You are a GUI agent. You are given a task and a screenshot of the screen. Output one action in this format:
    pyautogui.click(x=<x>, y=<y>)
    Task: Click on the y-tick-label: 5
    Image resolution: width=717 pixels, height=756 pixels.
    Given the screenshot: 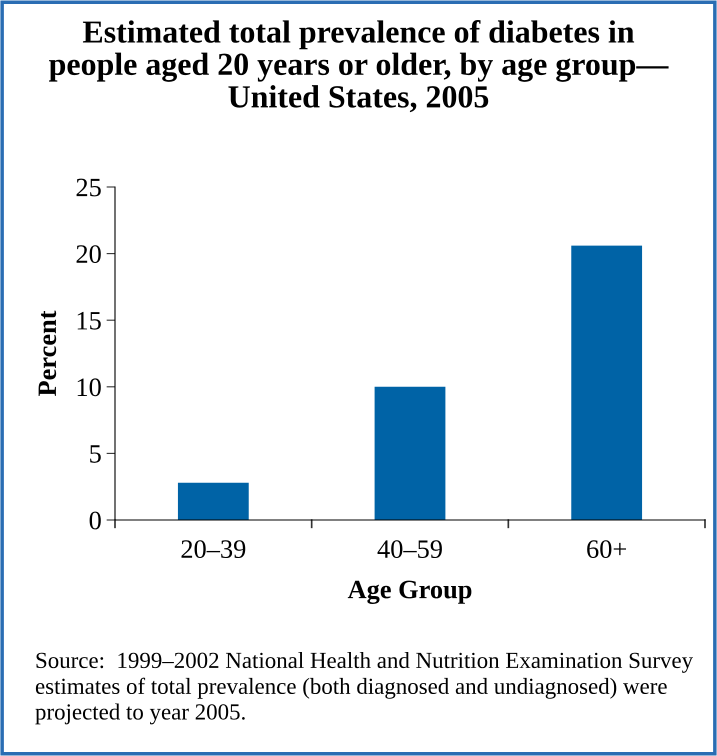 What is the action you would take?
    pyautogui.click(x=95, y=454)
    